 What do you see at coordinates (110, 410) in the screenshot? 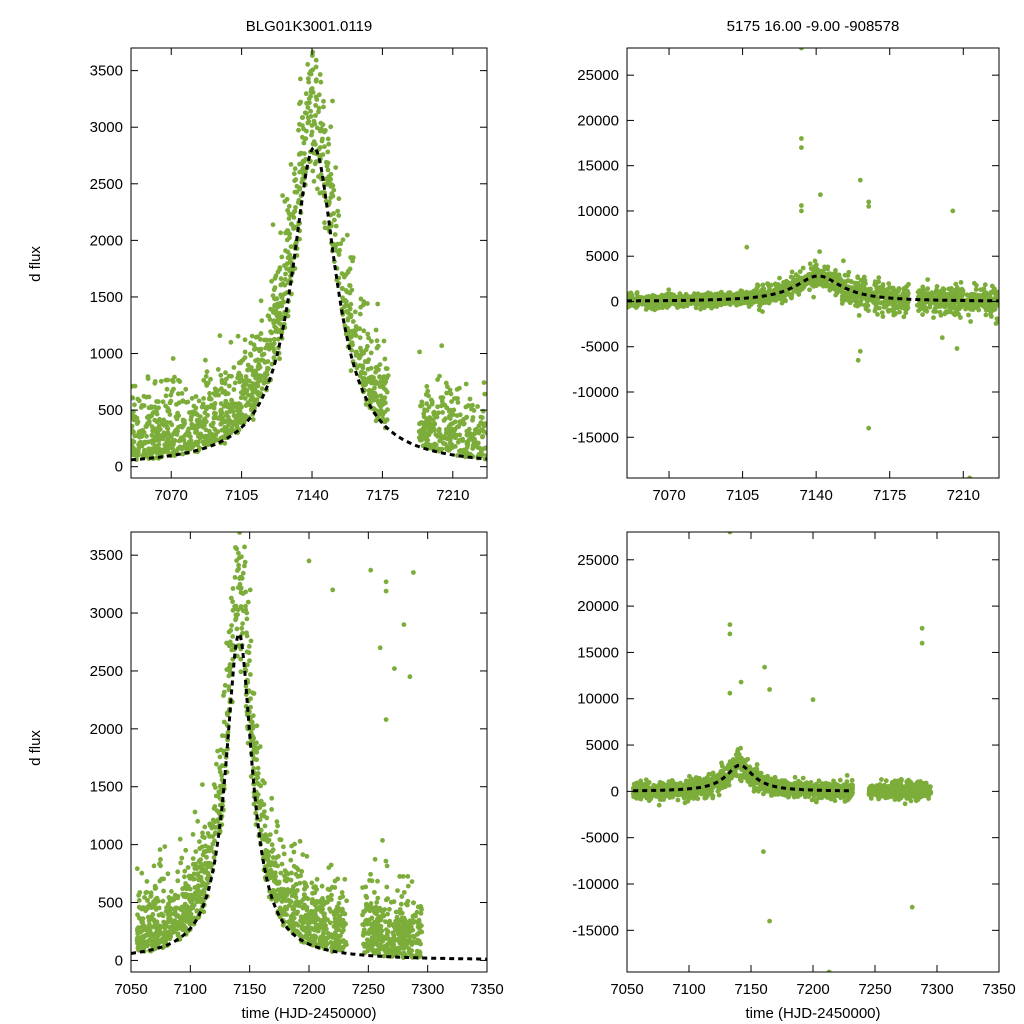
I see `y-tick-label: 500` at bounding box center [110, 410].